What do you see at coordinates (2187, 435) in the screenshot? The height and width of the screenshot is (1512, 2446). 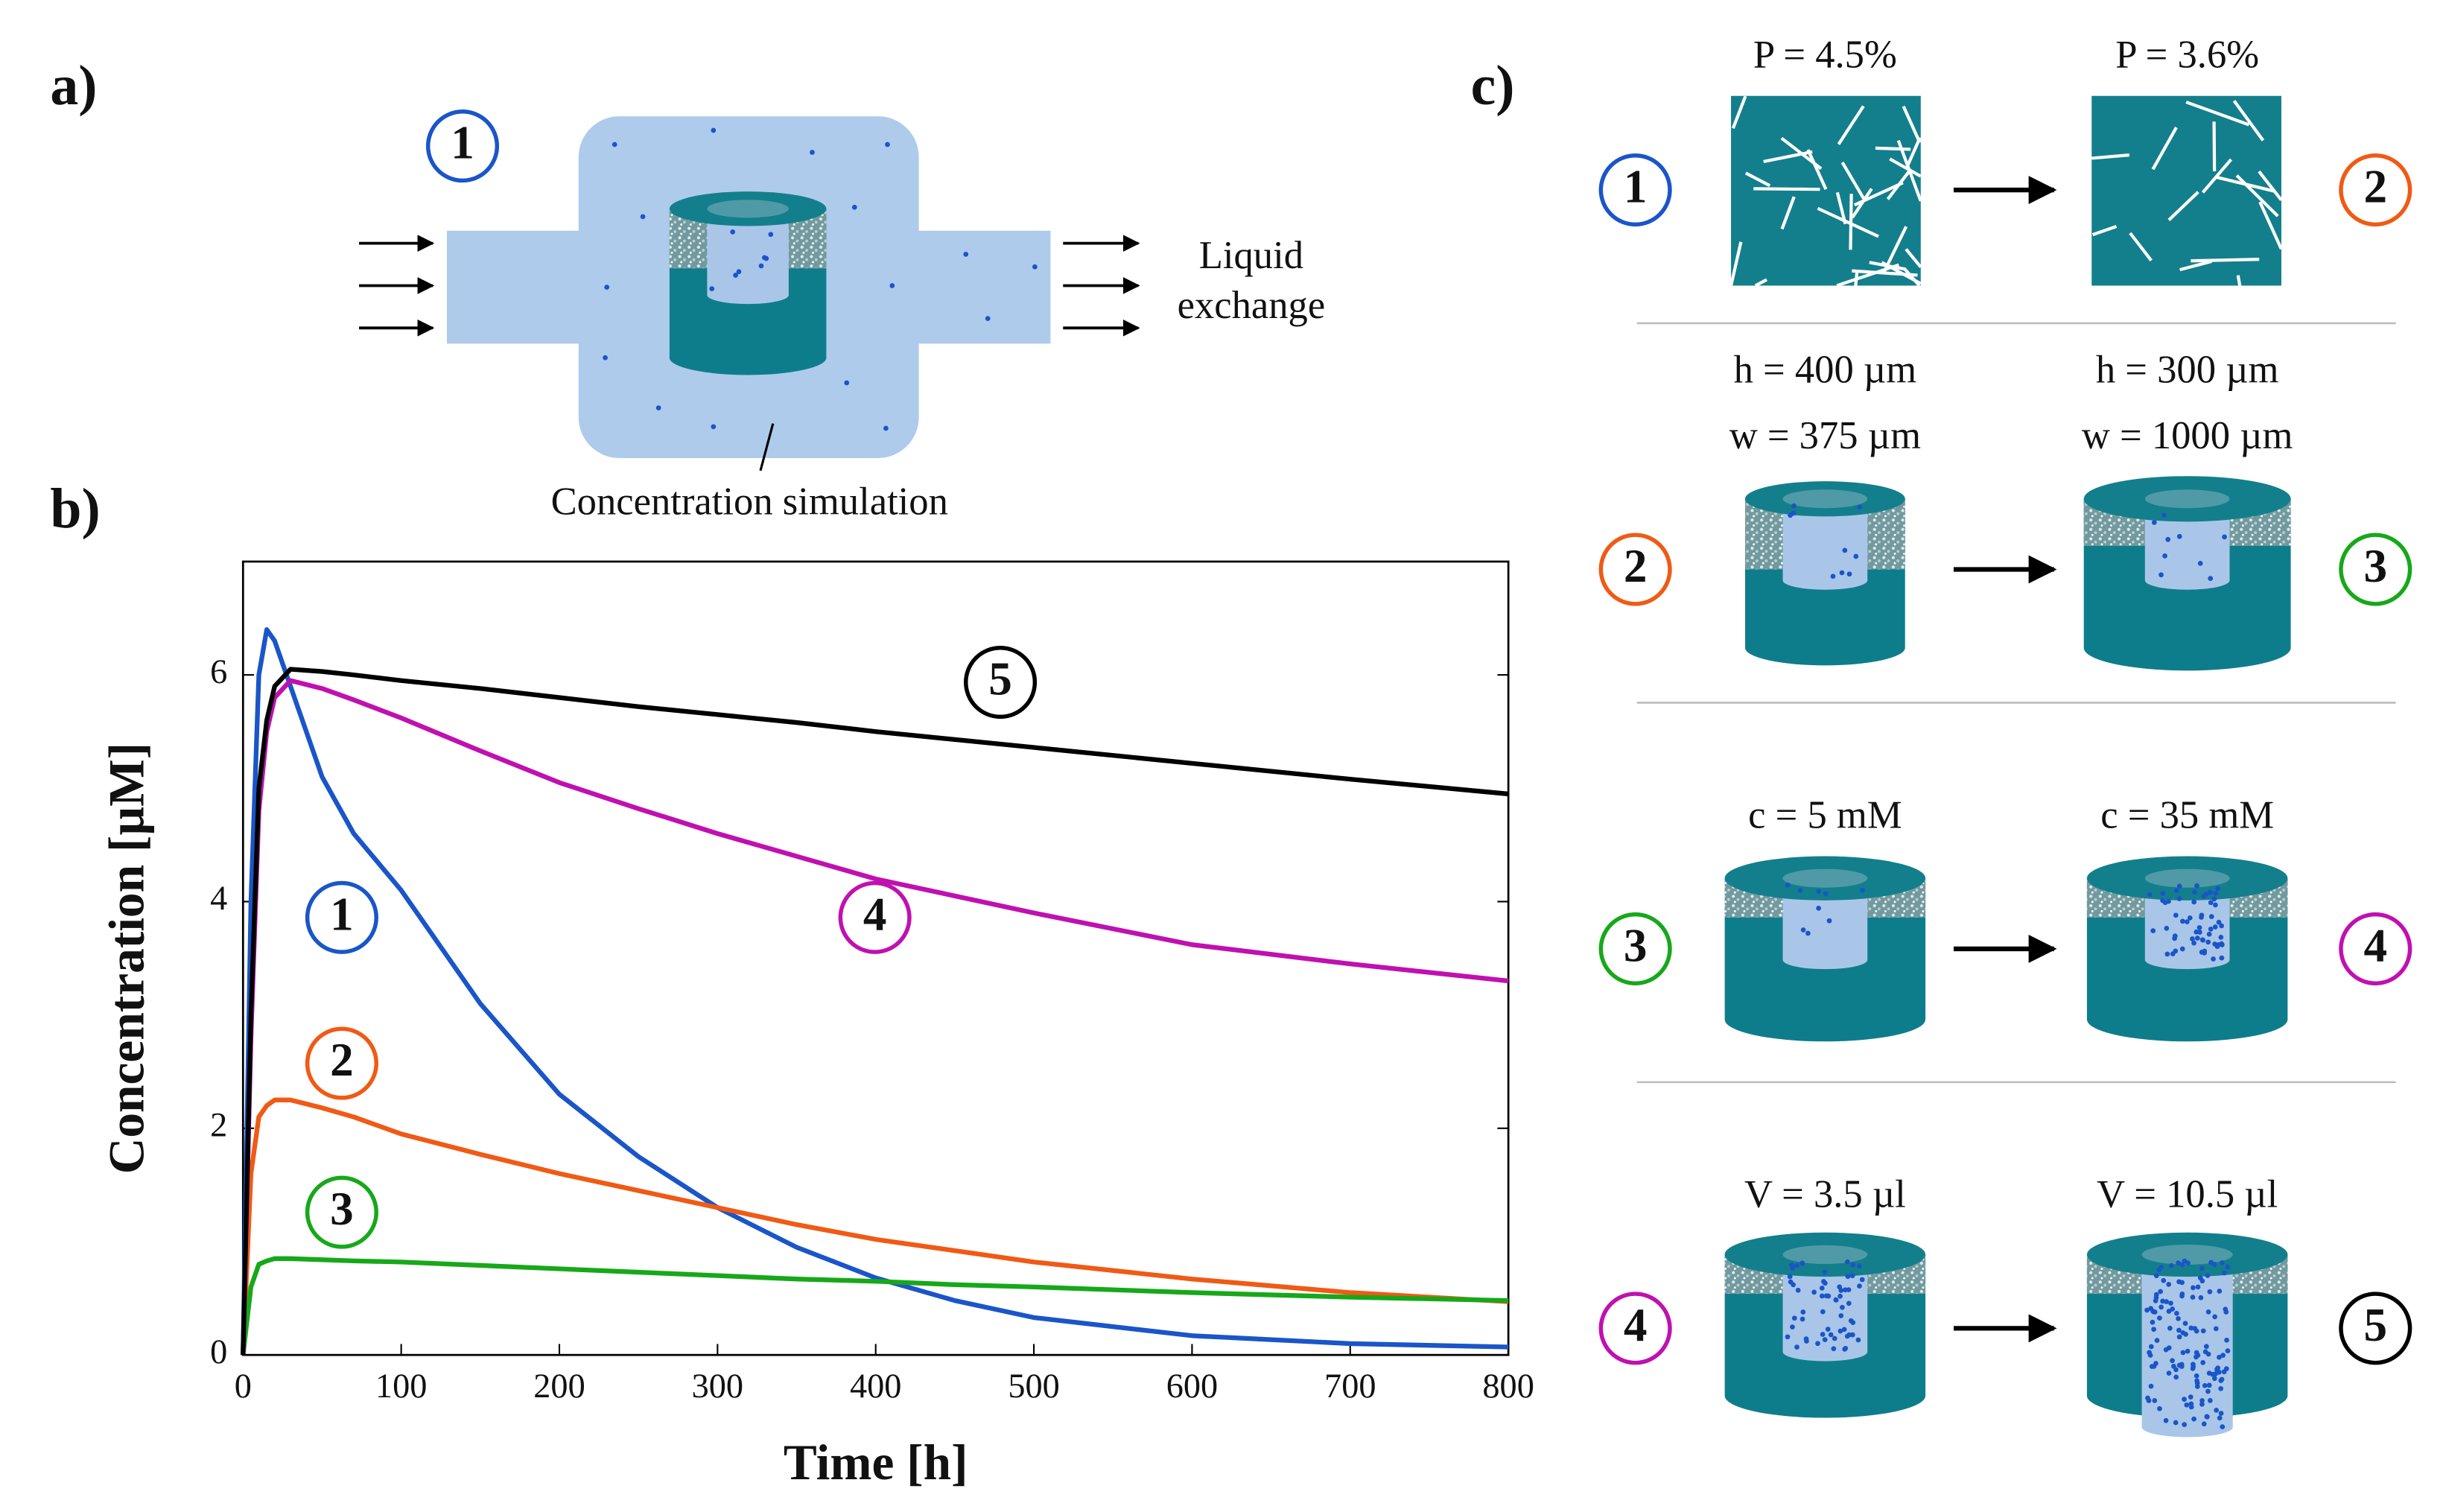 I see `parameter-label: w = 1000 µm` at bounding box center [2187, 435].